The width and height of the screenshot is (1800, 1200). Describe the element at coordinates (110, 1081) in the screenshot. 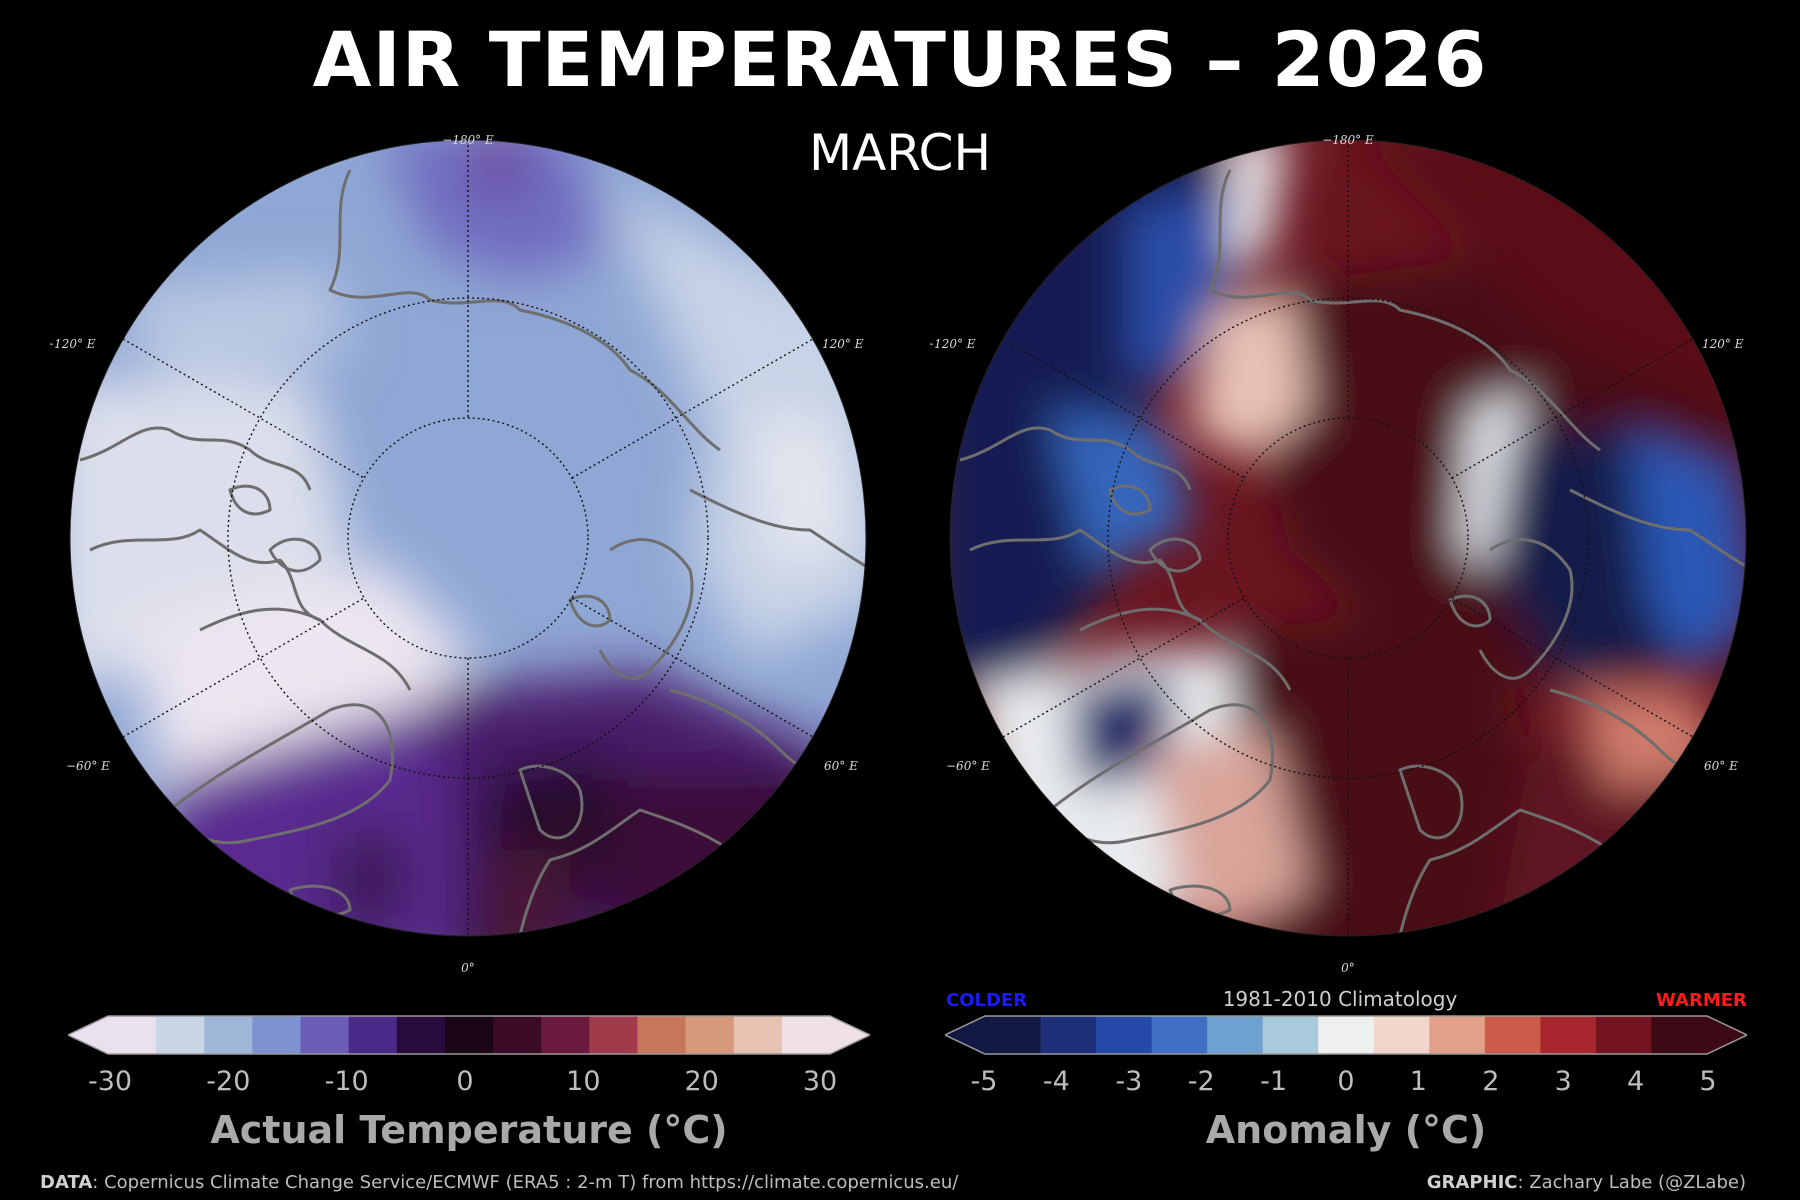

I see `temperature-colorbar-tick-label: -30` at that location.